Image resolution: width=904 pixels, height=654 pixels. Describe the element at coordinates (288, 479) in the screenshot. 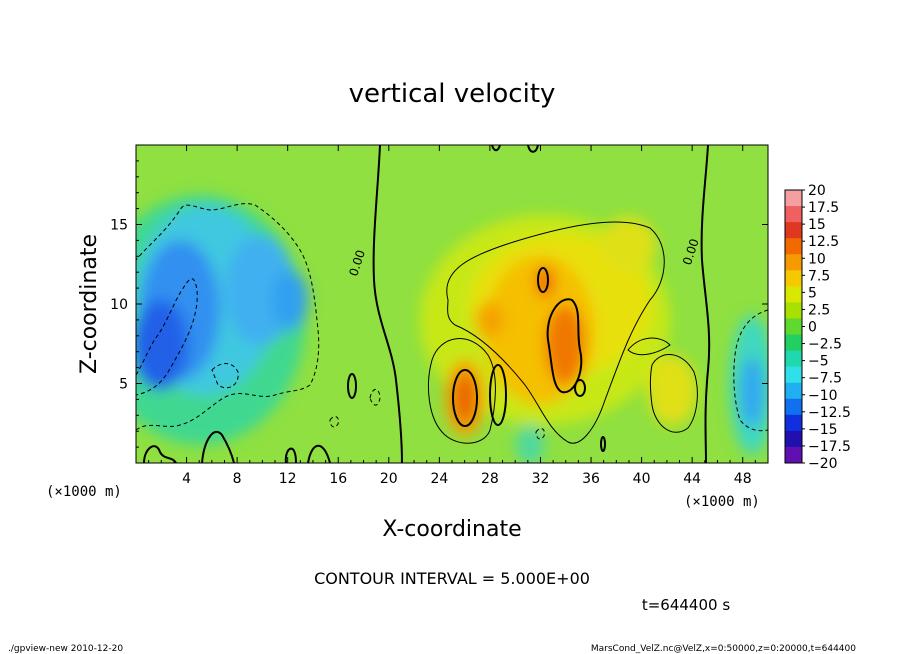

I see `x-tick-label: 12` at that location.